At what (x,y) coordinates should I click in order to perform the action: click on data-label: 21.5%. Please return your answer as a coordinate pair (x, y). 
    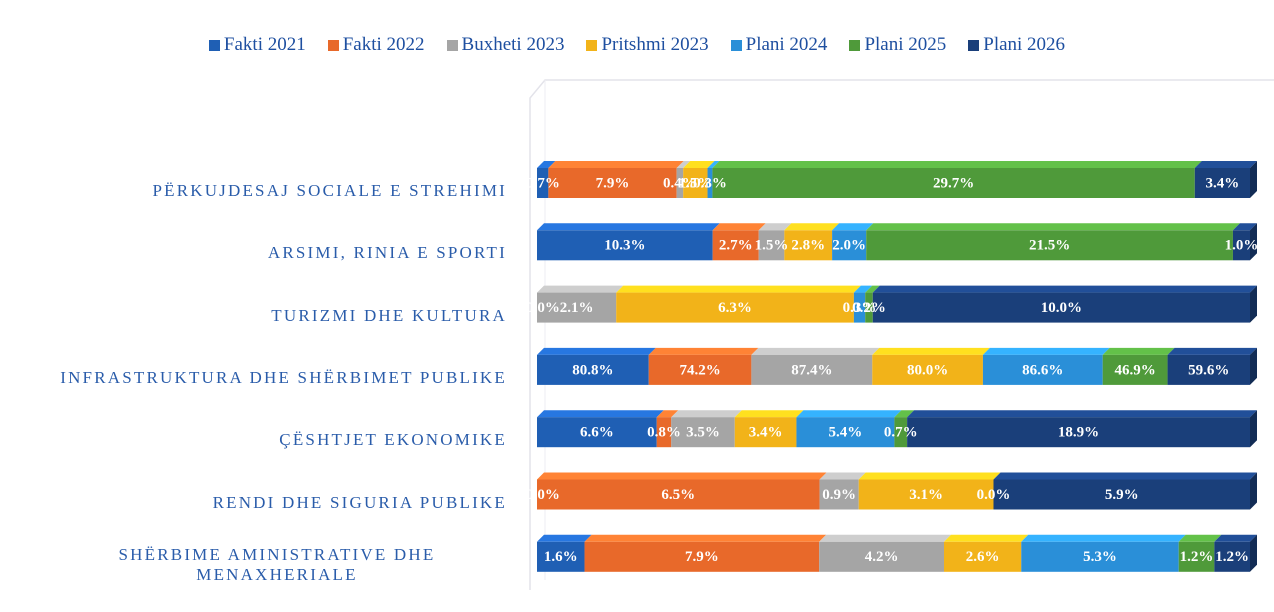
    Looking at the image, I should click on (1049, 246).